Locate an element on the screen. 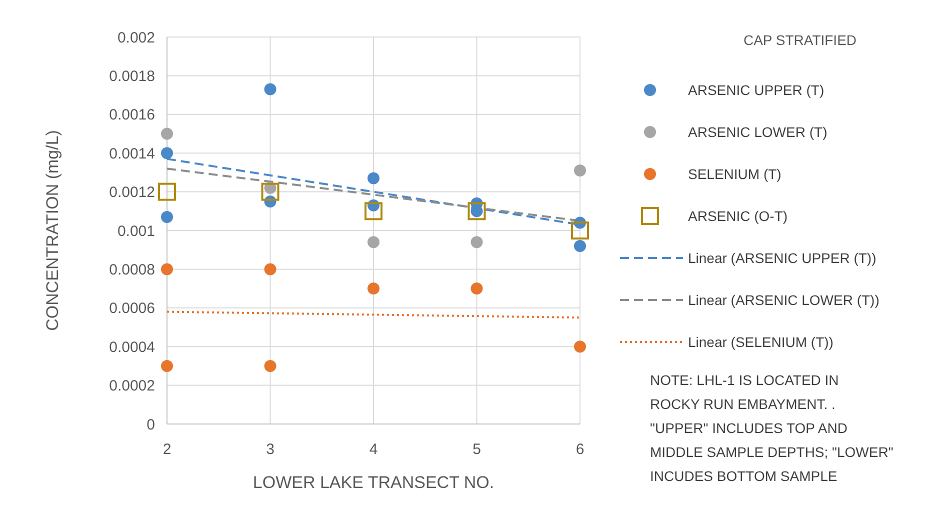 The image size is (926, 527). y-tick-label: 0.0008 is located at coordinates (132, 269).